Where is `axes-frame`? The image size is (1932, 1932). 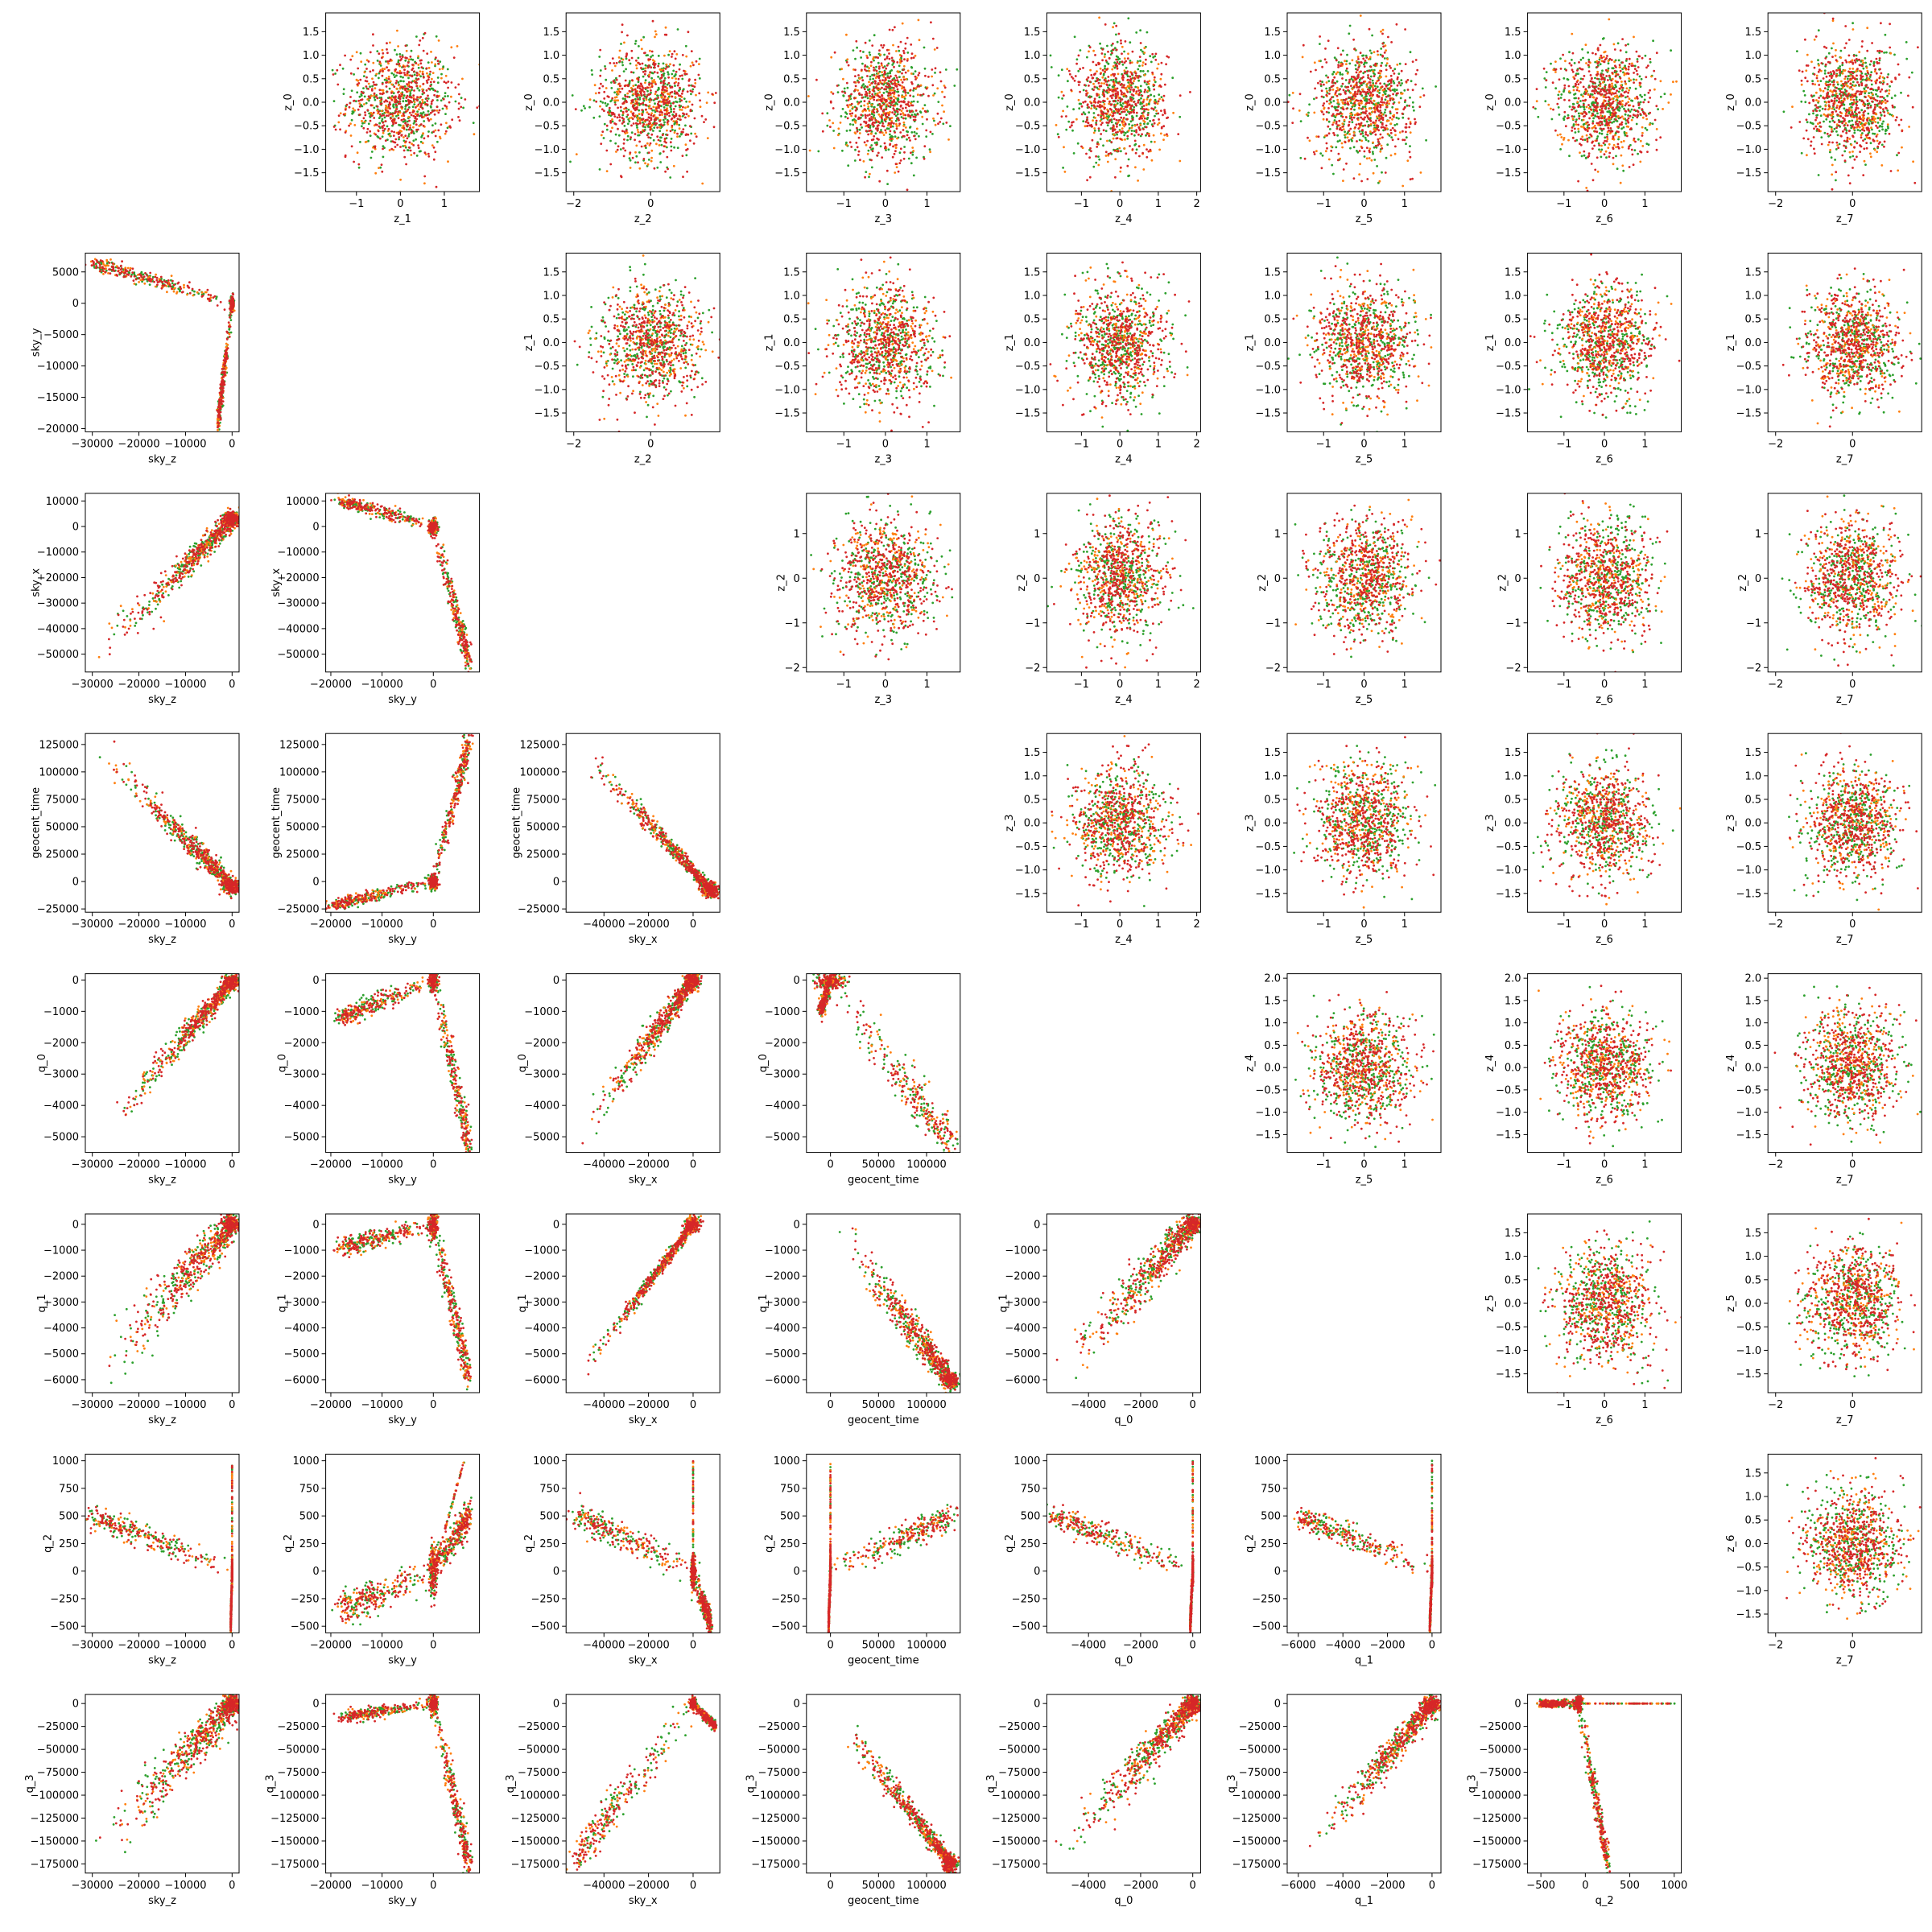
axes-frame is located at coordinates (1123, 102).